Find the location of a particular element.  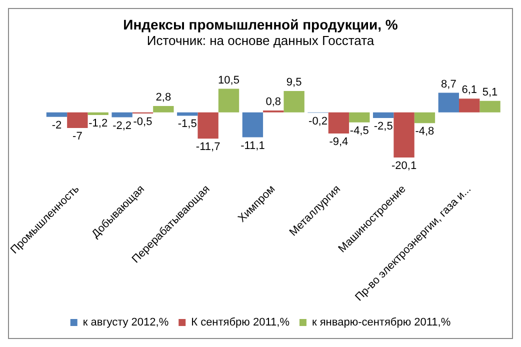

legend-label: К сентябрю 2011,% is located at coordinates (240, 322).